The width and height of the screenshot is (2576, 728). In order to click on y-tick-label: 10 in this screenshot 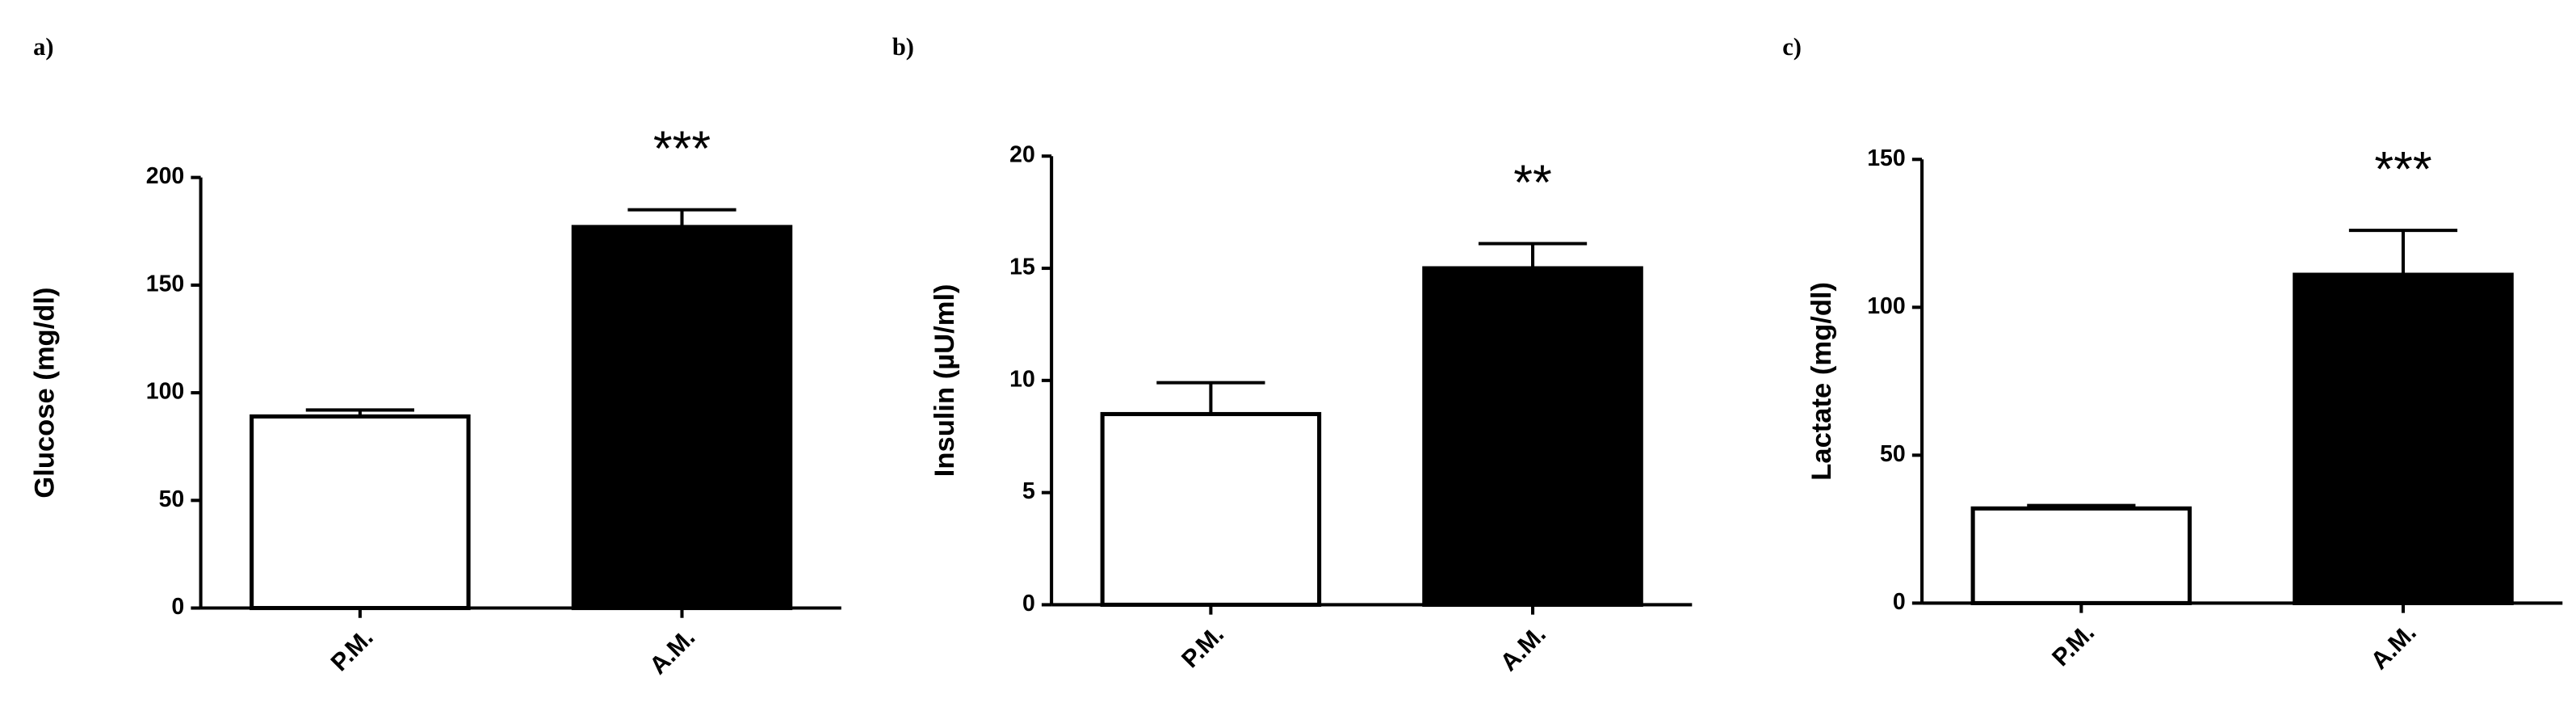, I will do `click(1022, 379)`.